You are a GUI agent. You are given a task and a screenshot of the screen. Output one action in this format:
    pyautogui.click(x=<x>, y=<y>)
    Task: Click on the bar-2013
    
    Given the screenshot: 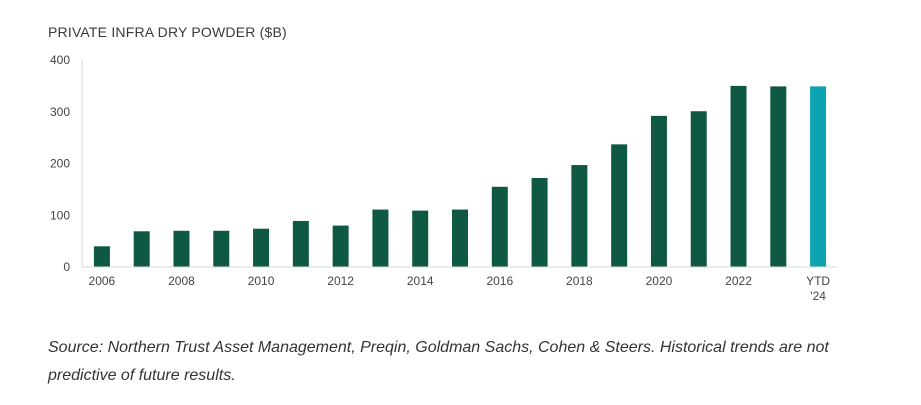 What is the action you would take?
    pyautogui.click(x=380, y=238)
    